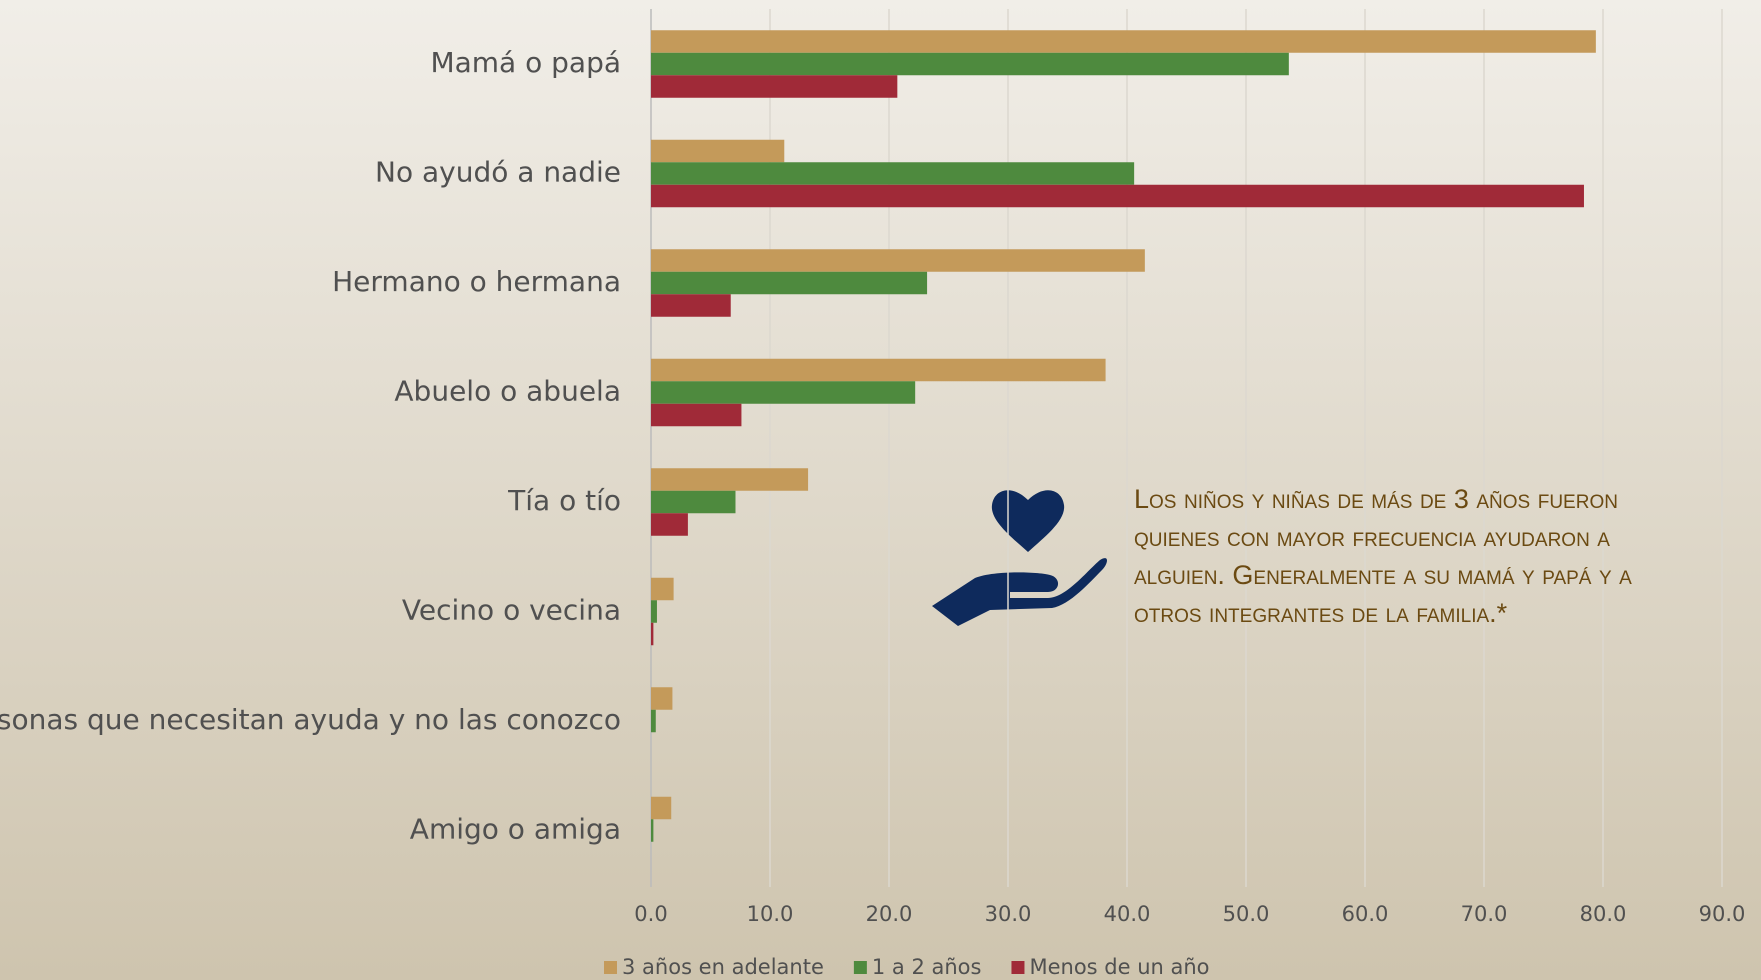 Image resolution: width=1761 pixels, height=980 pixels. What do you see at coordinates (889, 914) in the screenshot?
I see `x-tick-label: 20.0` at bounding box center [889, 914].